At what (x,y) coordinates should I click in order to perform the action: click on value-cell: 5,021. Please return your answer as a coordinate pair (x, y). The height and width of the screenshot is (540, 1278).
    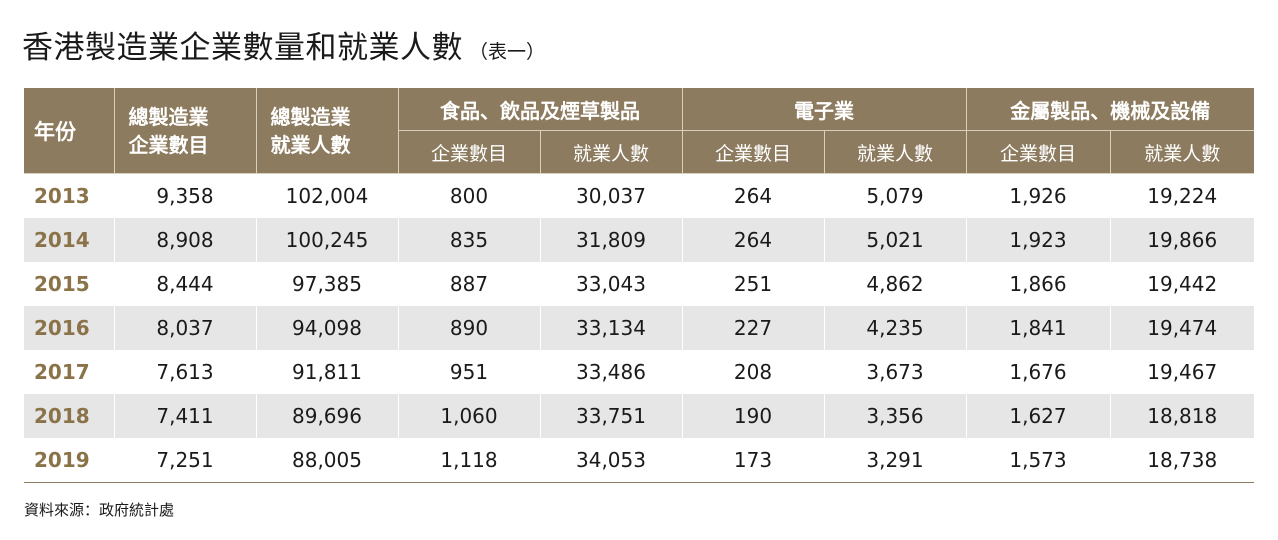
    Looking at the image, I should click on (895, 240).